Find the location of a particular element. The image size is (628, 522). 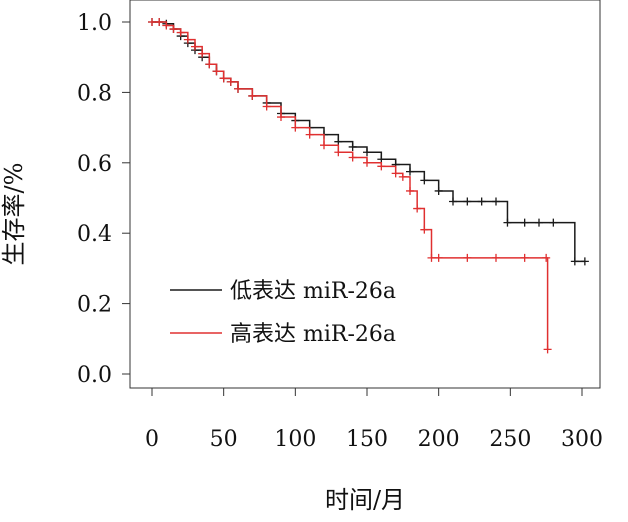

x-tick-label: 100 is located at coordinates (295, 439).